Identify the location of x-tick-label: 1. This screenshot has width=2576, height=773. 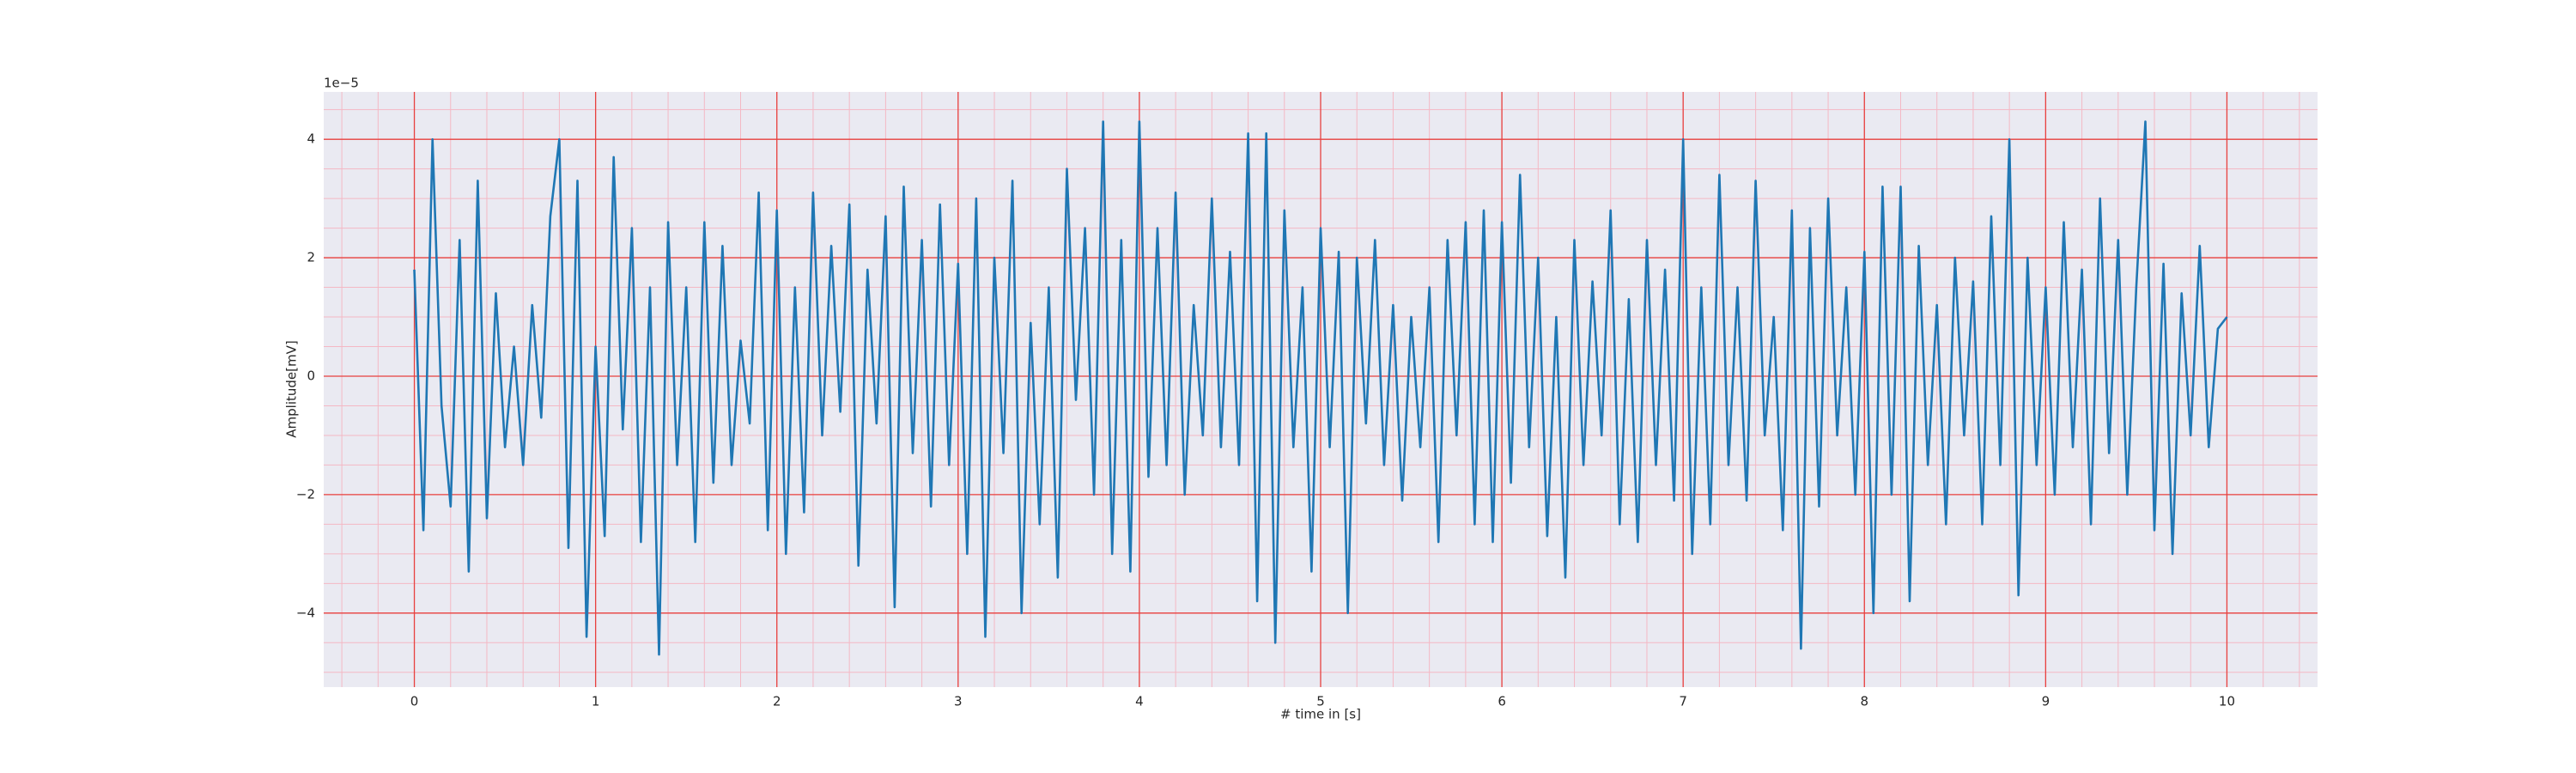
(596, 701).